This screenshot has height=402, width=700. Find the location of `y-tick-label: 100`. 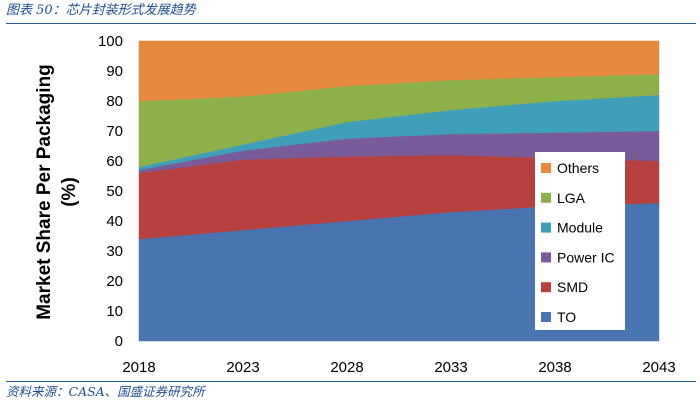

y-tick-label: 100 is located at coordinates (110, 41).